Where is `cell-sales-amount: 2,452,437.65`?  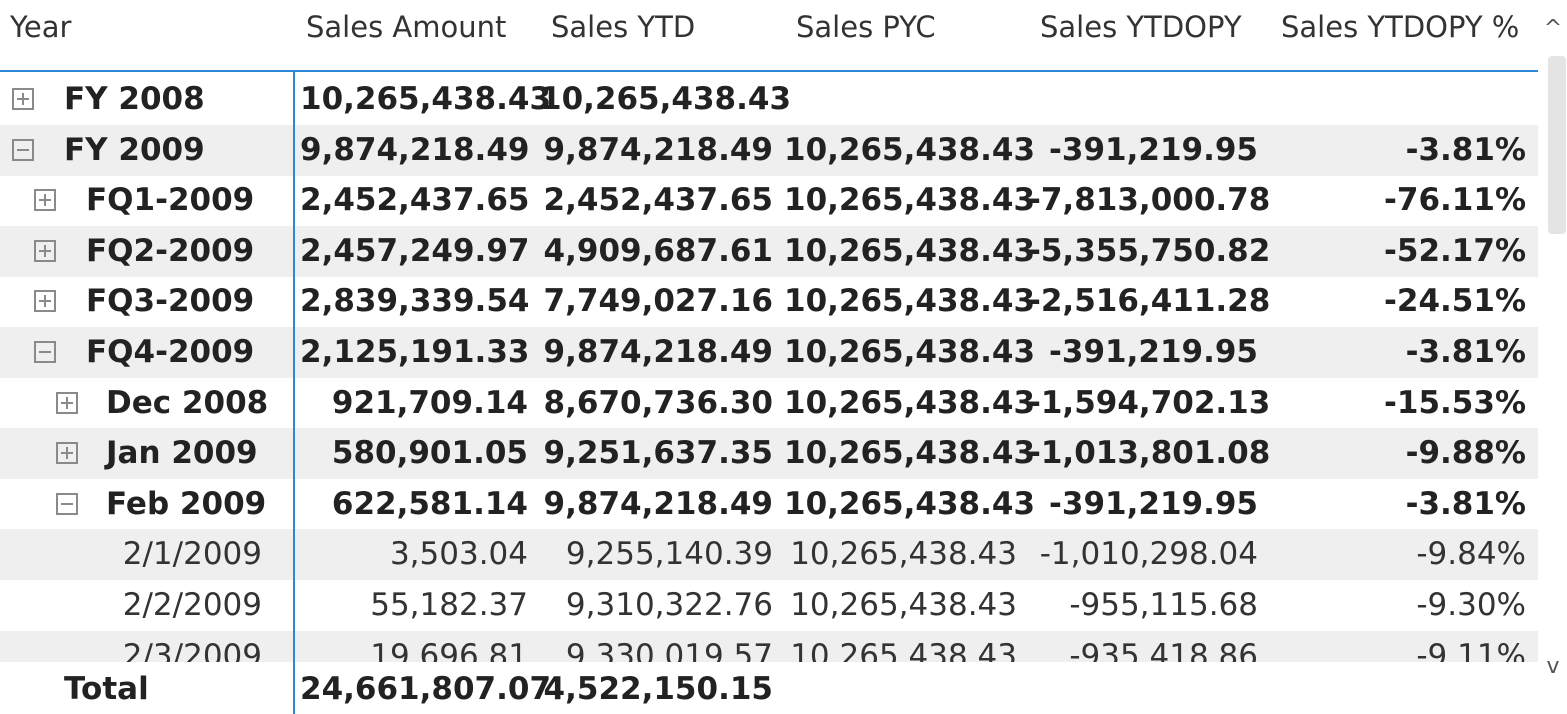 cell-sales-amount: 2,452,437.65 is located at coordinates (415, 200).